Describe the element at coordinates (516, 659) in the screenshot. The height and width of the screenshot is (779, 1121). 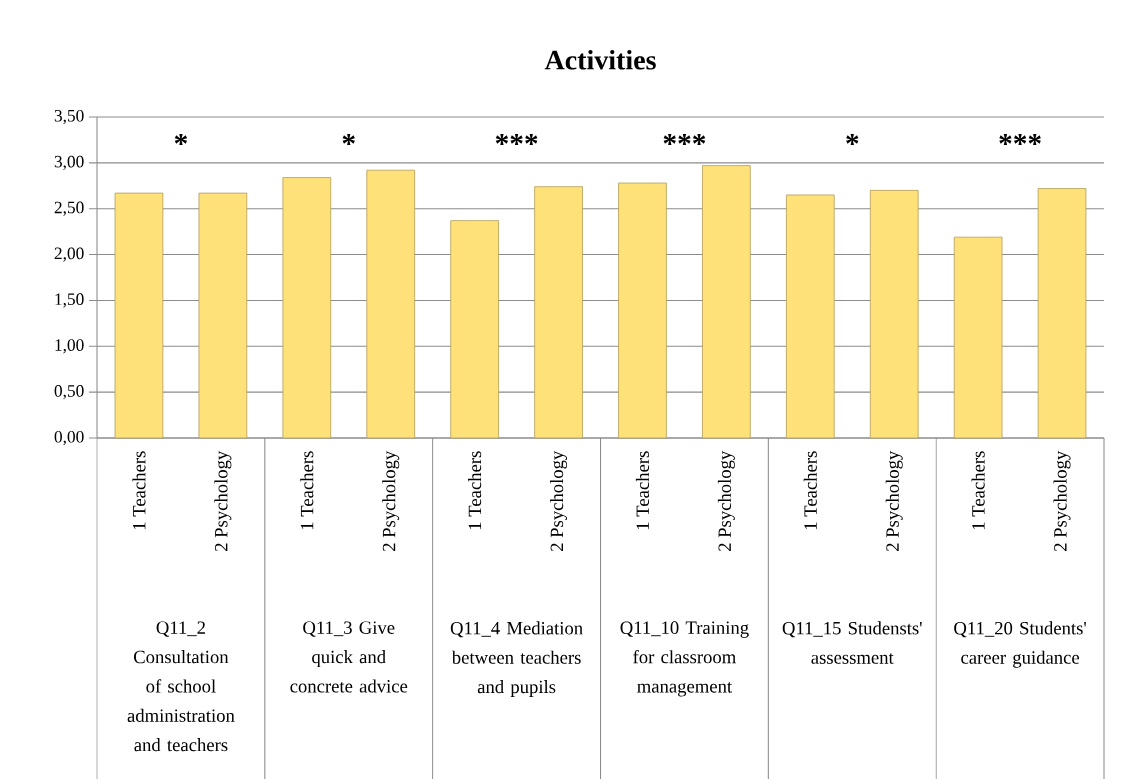
I see `text: Q11_4 Mediation between teachers and pupils` at that location.